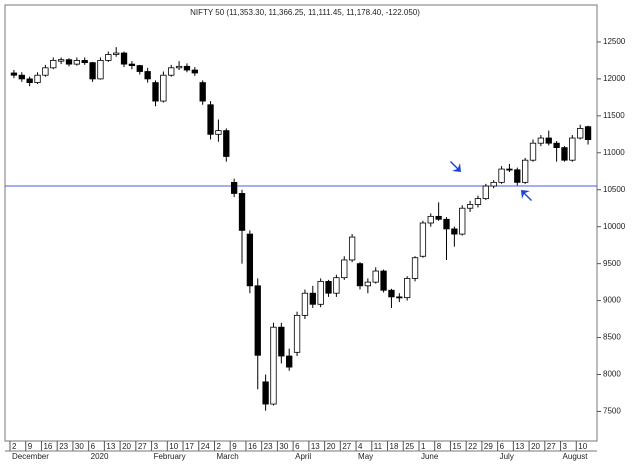  What do you see at coordinates (63, 446) in the screenshot?
I see `x-tick-label: 23` at bounding box center [63, 446].